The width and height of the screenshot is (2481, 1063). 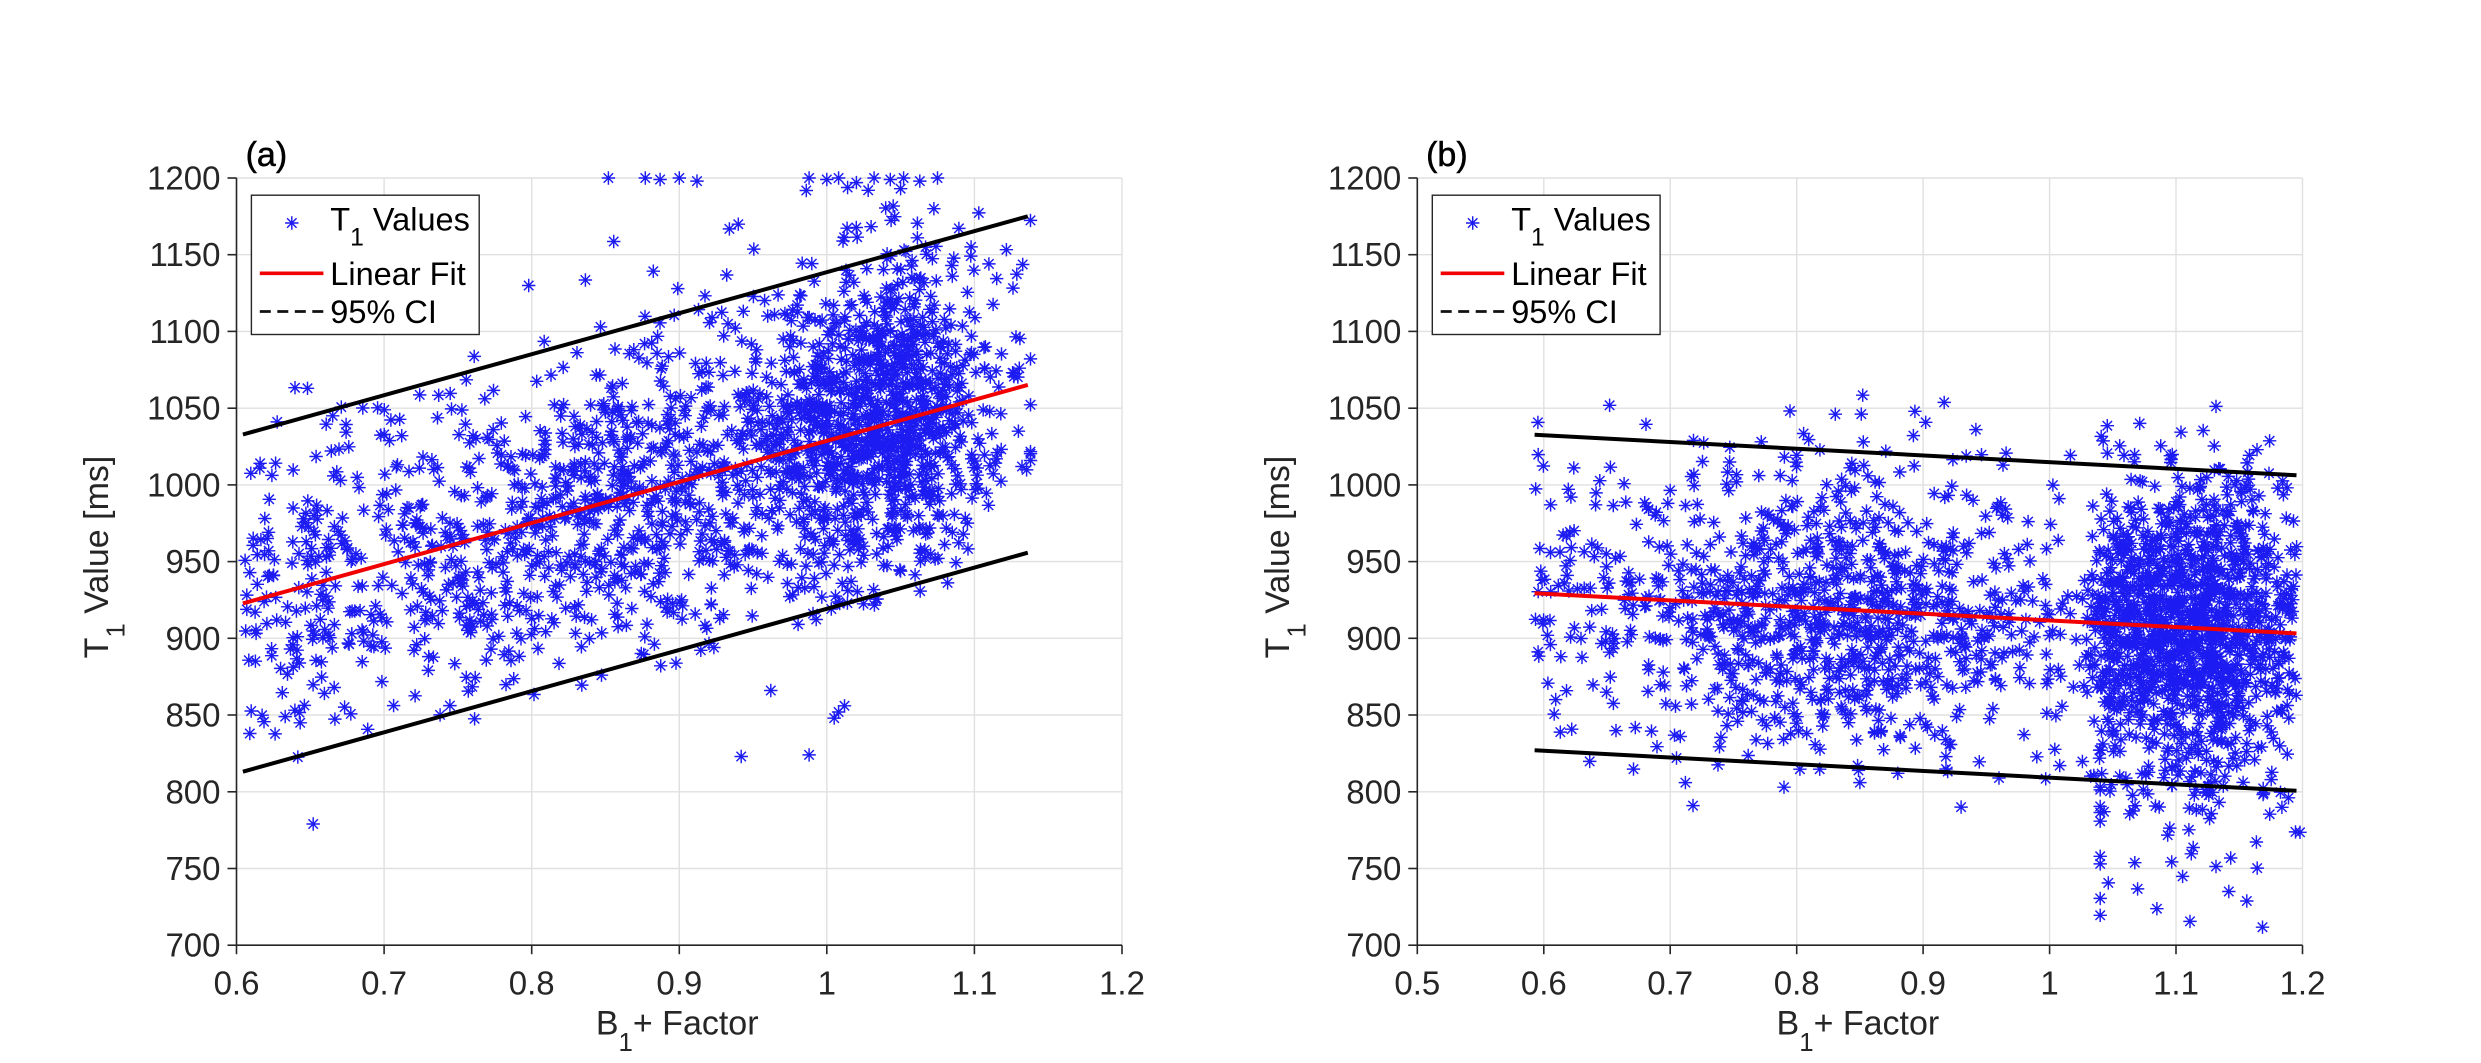 What do you see at coordinates (1447, 155) in the screenshot?
I see `svg-text: (b)` at bounding box center [1447, 155].